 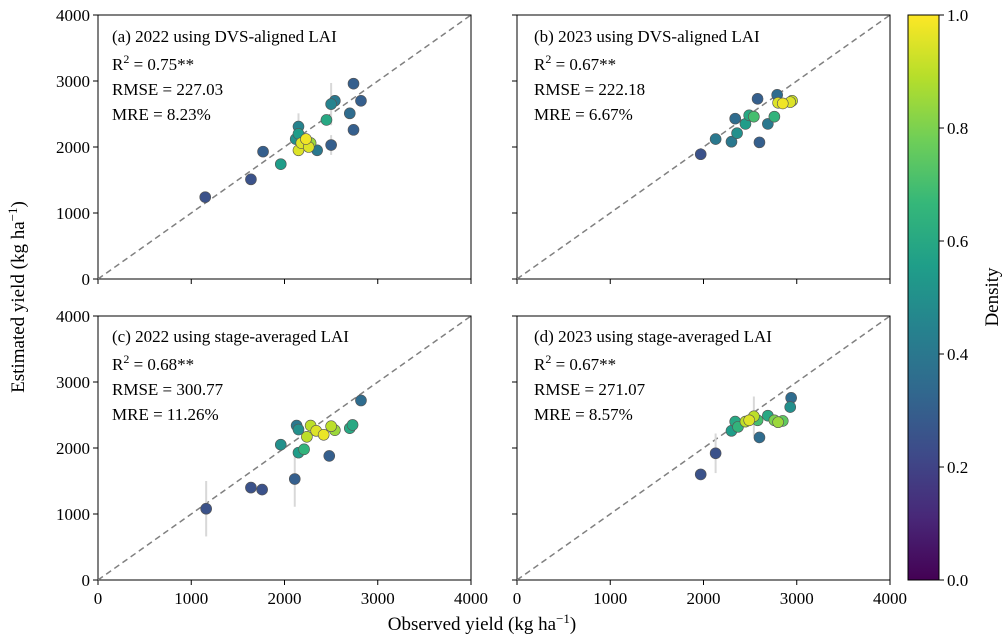 What do you see at coordinates (575, 363) in the screenshot?
I see `panel-d-r2: R2 = 0.67**` at bounding box center [575, 363].